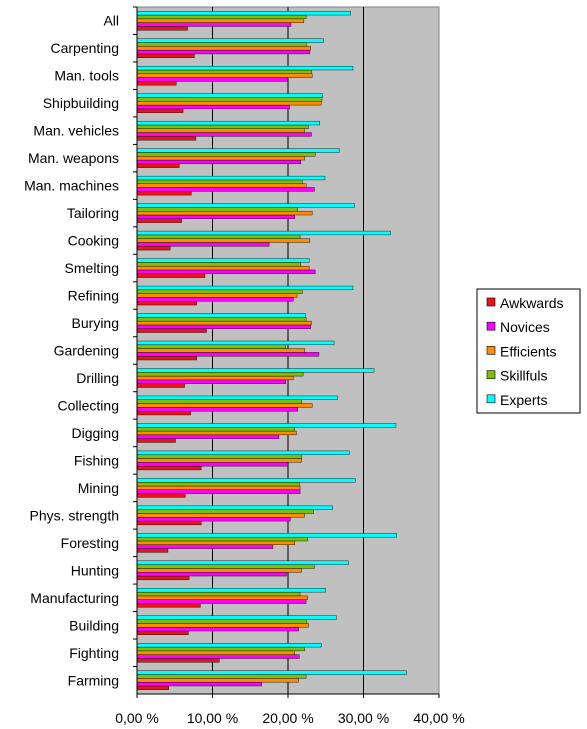 The height and width of the screenshot is (729, 587). Describe the element at coordinates (525, 327) in the screenshot. I see `legend-label-novices: Novices` at that location.